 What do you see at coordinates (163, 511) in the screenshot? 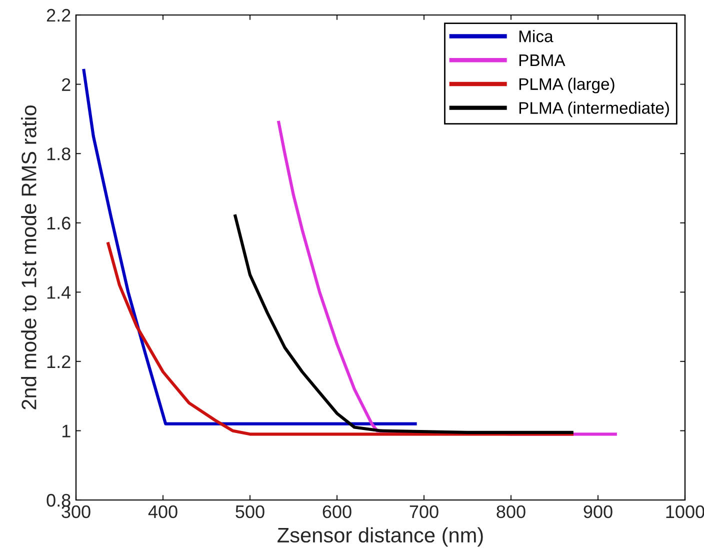
I see `x-tick-label: 400` at bounding box center [163, 511].